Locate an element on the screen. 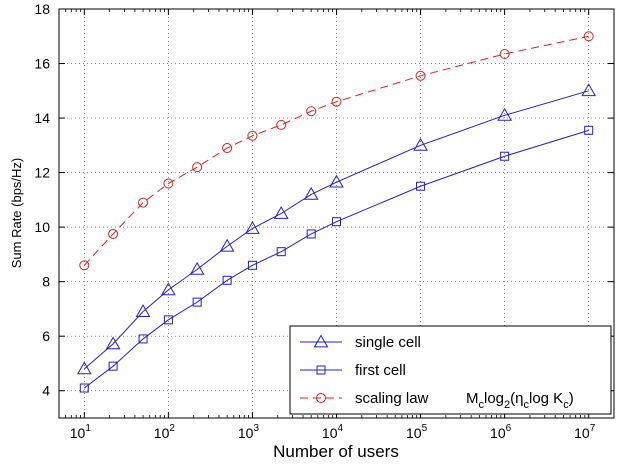  x-tick-label: 10¹ is located at coordinates (81, 432).